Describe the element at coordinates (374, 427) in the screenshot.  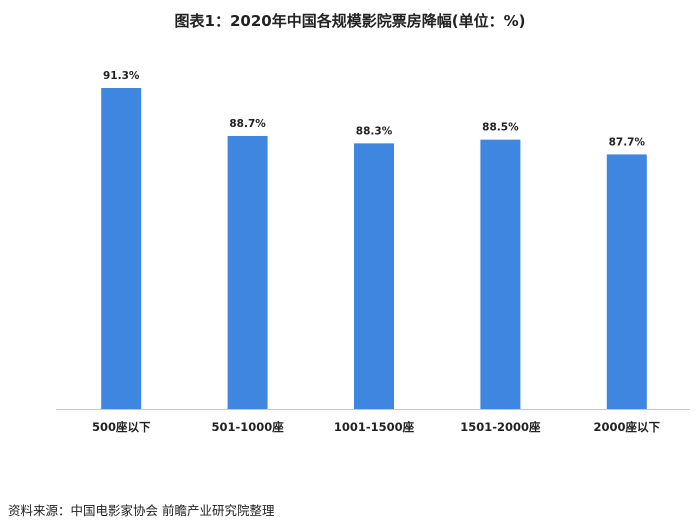
I see `category-label-3: 1001-1500座` at that location.